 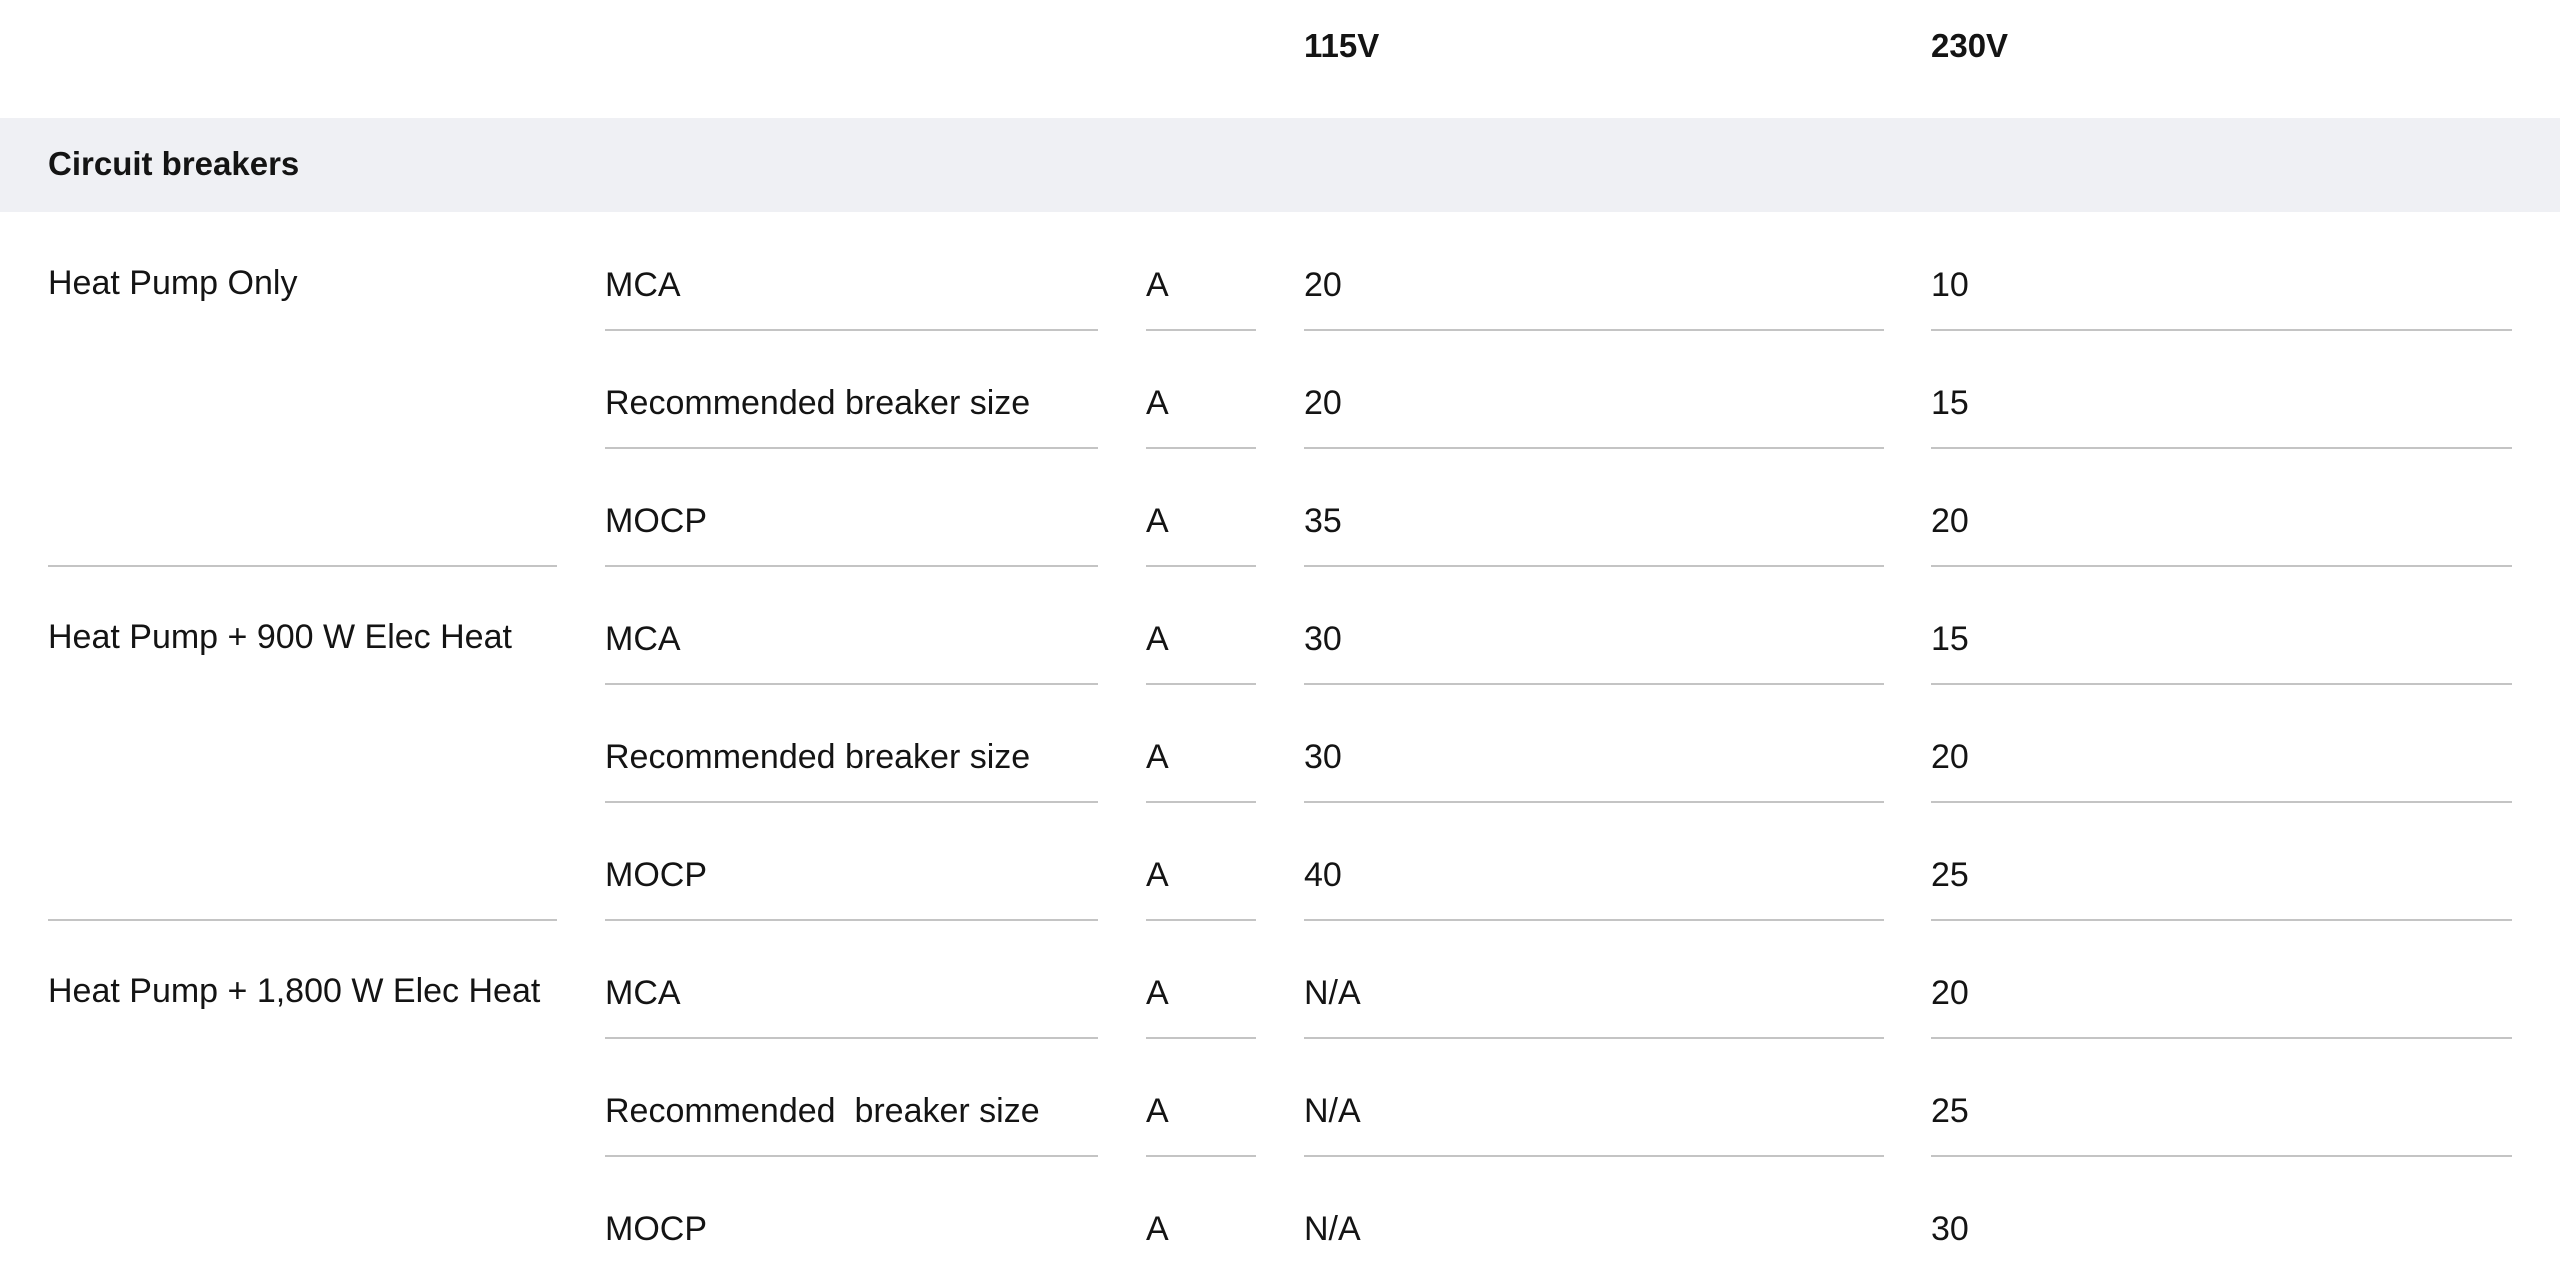 I want to click on section-header: Circuit breakers, so click(x=1280, y=165).